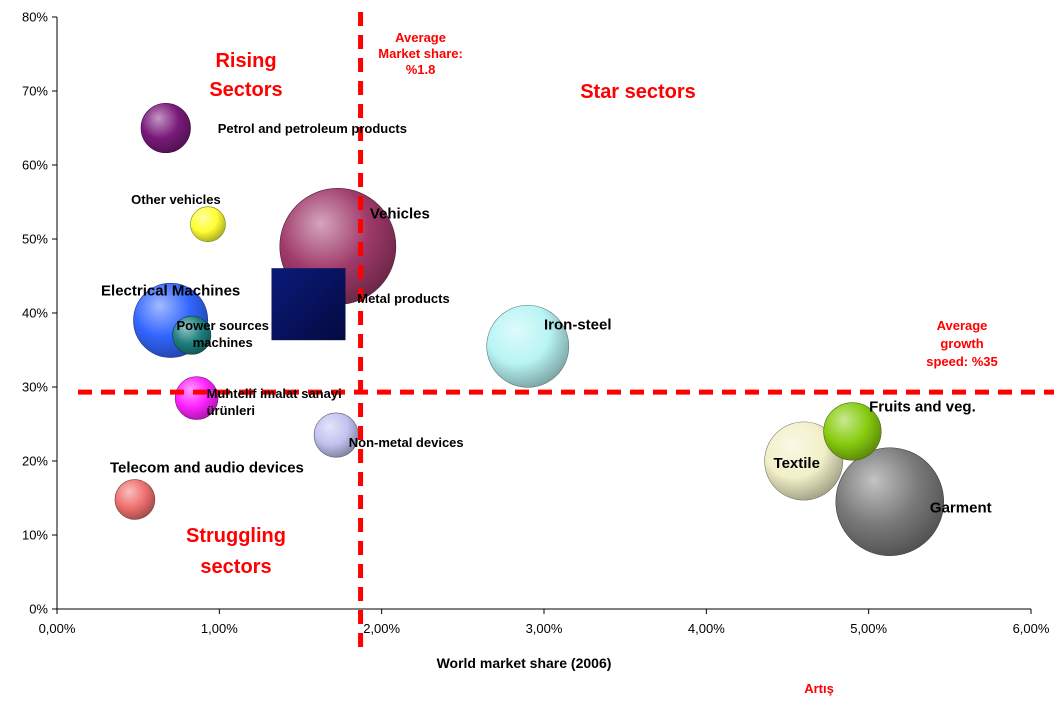 This screenshot has height=702, width=1054. What do you see at coordinates (196, 398) in the screenshot?
I see `bubble-muhtelif-imalat-sanayi-r-nleri` at bounding box center [196, 398].